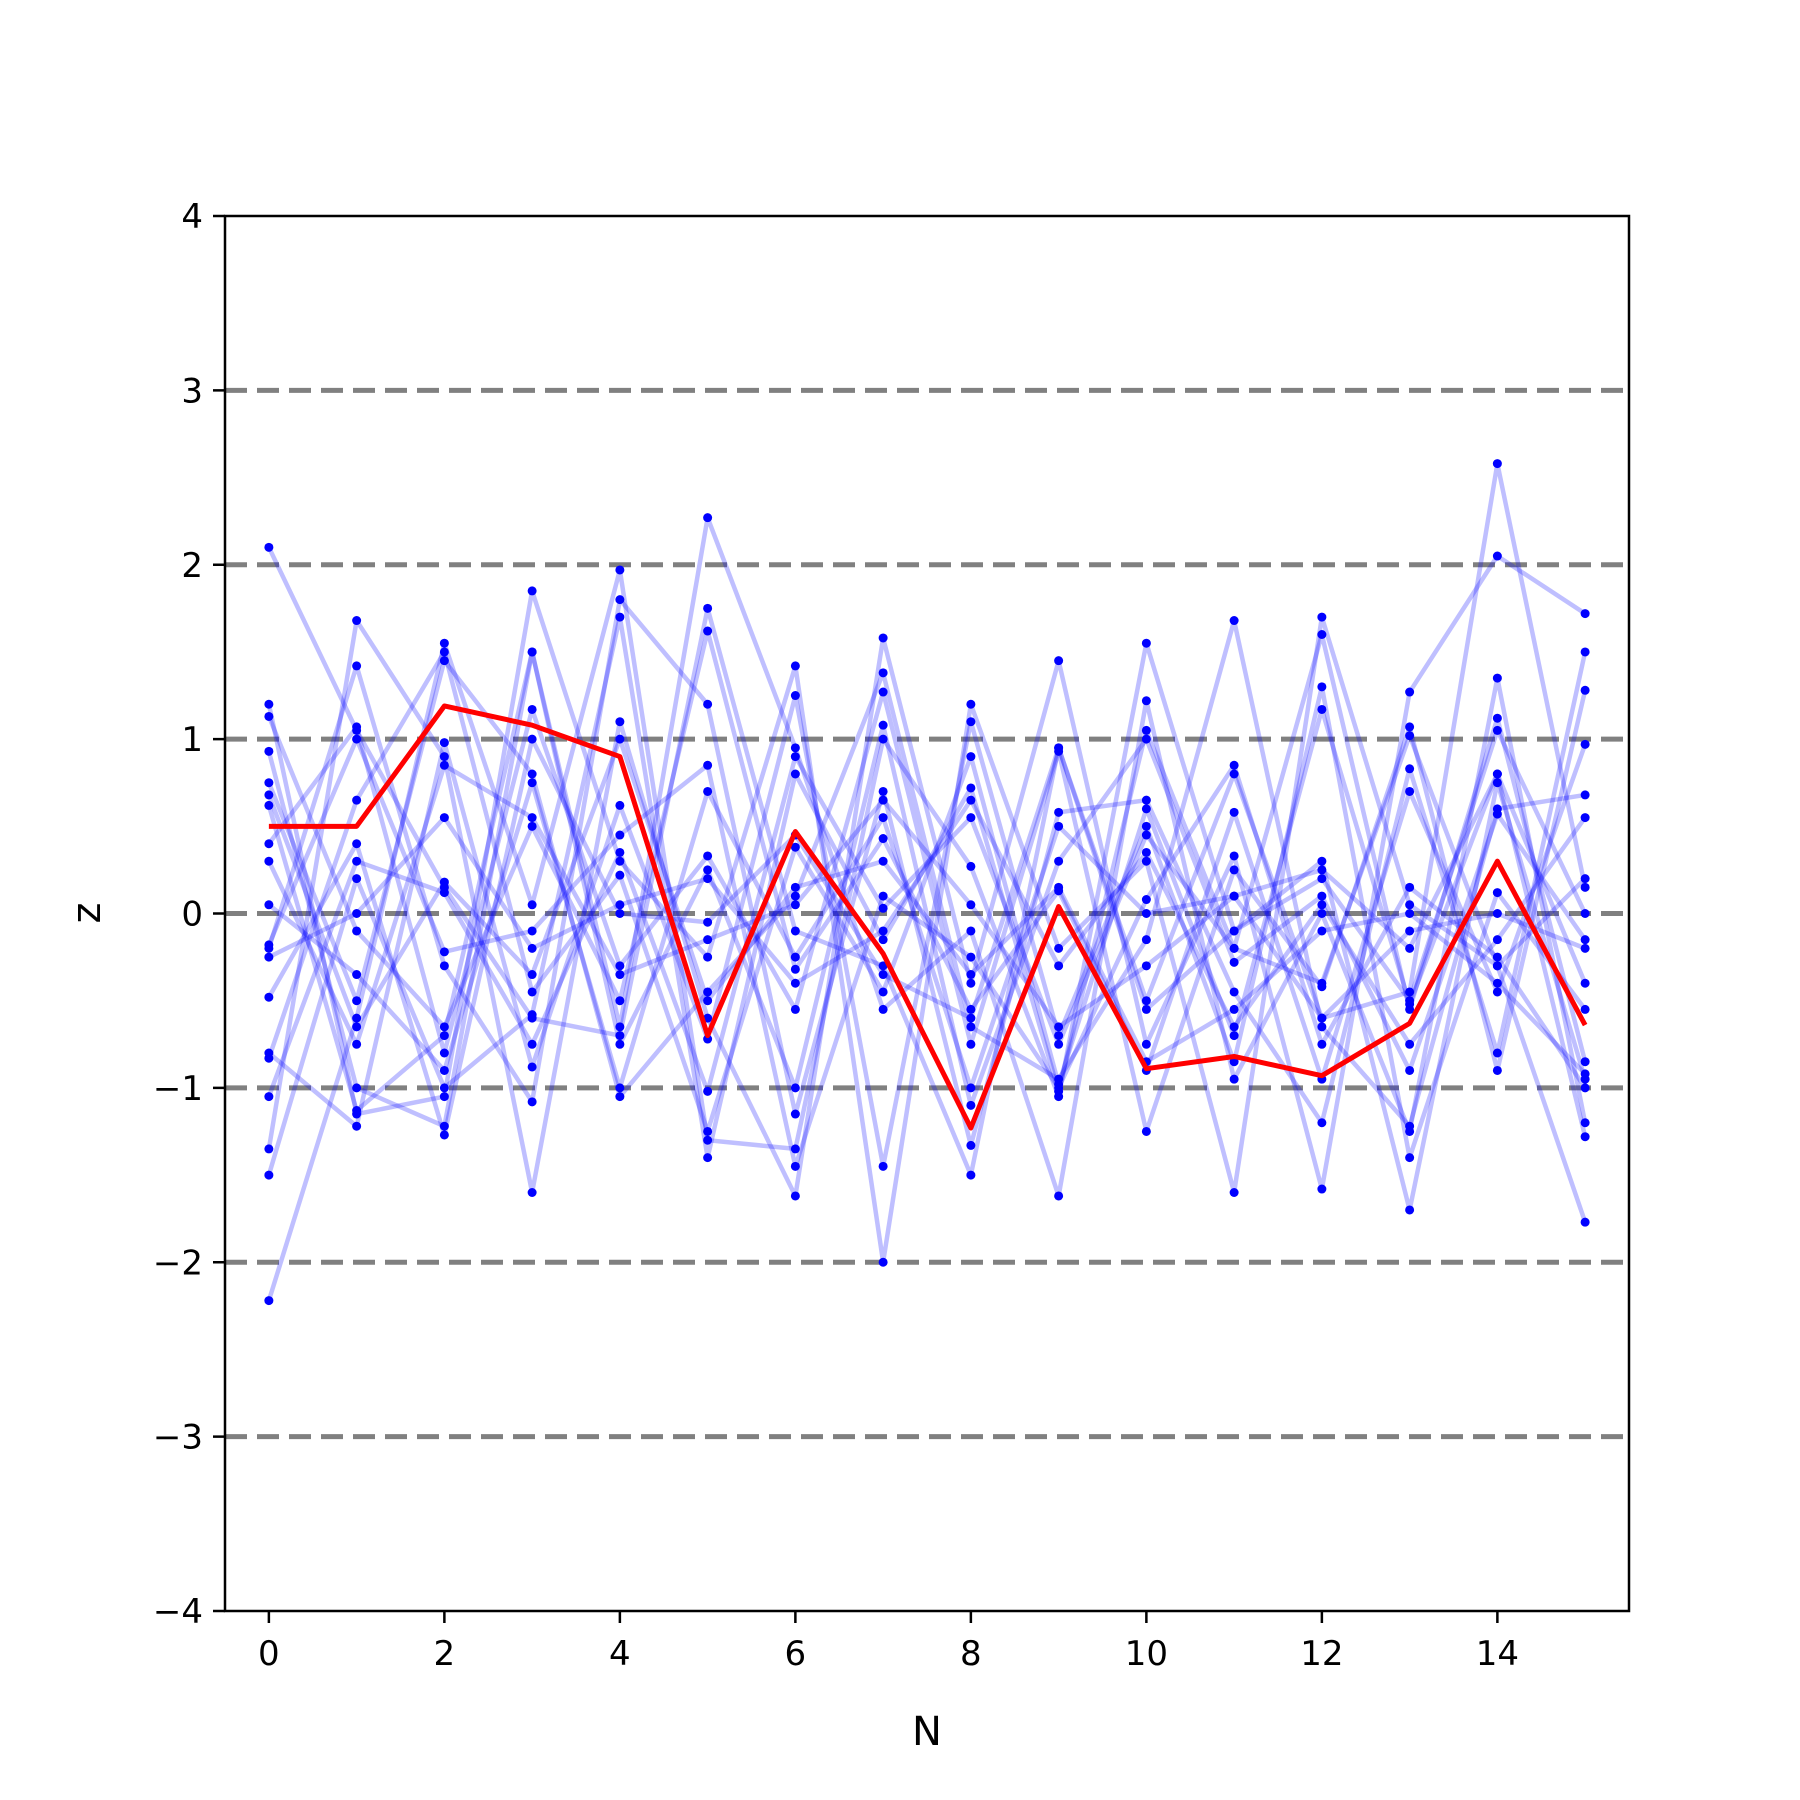 The height and width of the screenshot is (1800, 1800). What do you see at coordinates (796, 1654) in the screenshot?
I see `x-tick-label: 6` at bounding box center [796, 1654].